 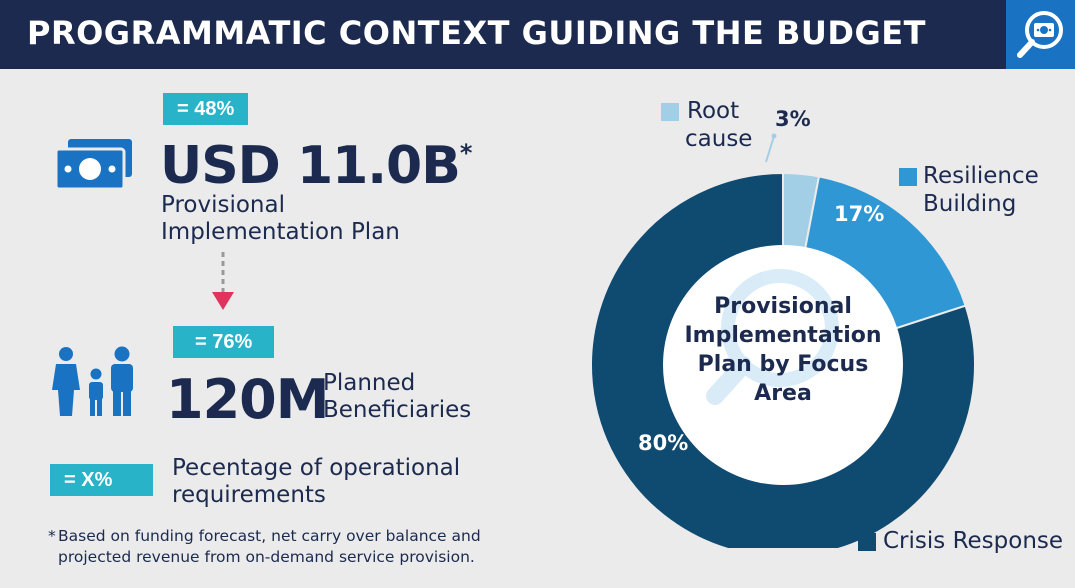 What do you see at coordinates (369, 383) in the screenshot?
I see `beneficiaries-label-line1: Planned` at bounding box center [369, 383].